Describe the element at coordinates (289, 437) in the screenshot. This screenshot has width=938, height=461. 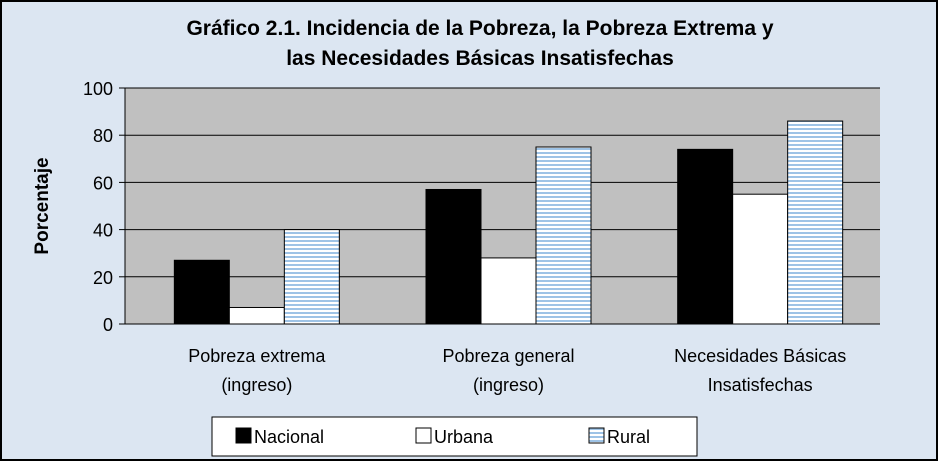
I see `legend-label: Nacional` at that location.